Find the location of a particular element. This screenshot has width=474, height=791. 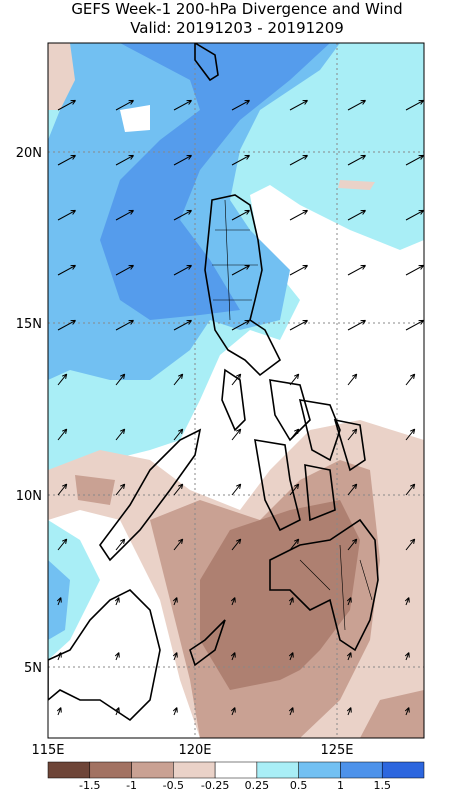

x-axis-label: 120E is located at coordinates (194, 750).